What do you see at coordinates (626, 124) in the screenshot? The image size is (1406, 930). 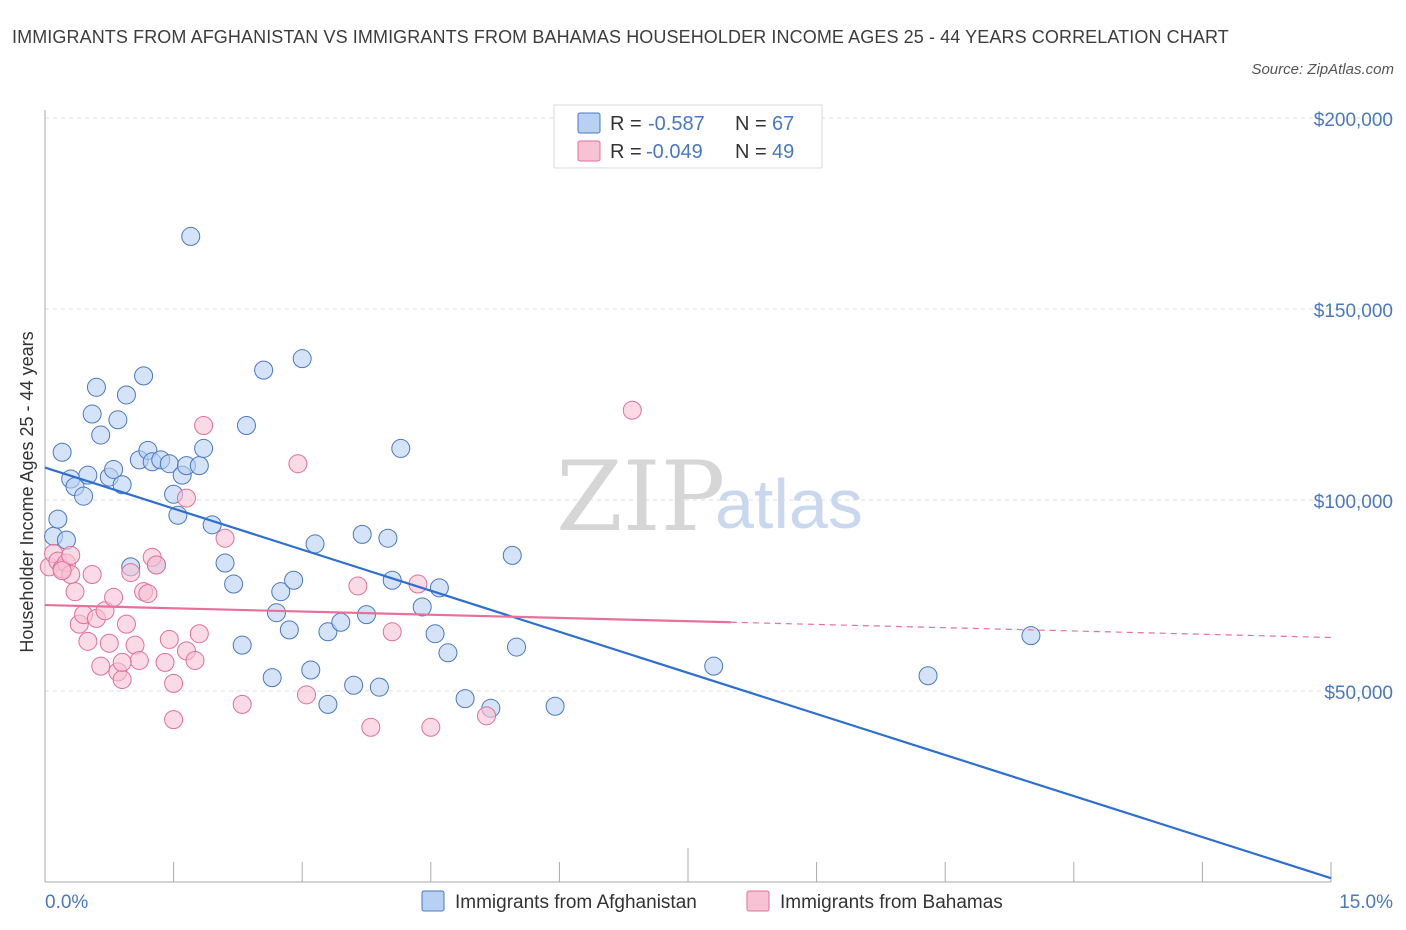 I see `legend-r-label-1: R =` at bounding box center [626, 124].